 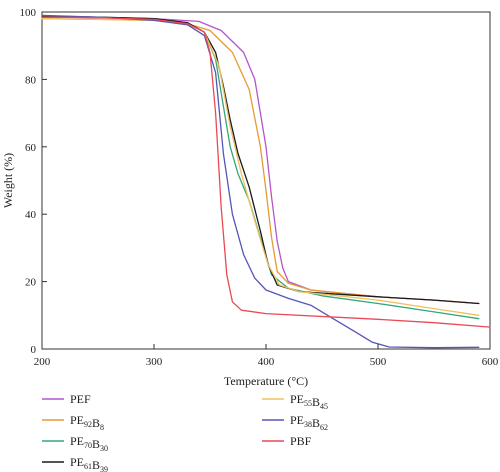 I want to click on x-axis: 200 300 400 500 600, so click(x=266, y=356).